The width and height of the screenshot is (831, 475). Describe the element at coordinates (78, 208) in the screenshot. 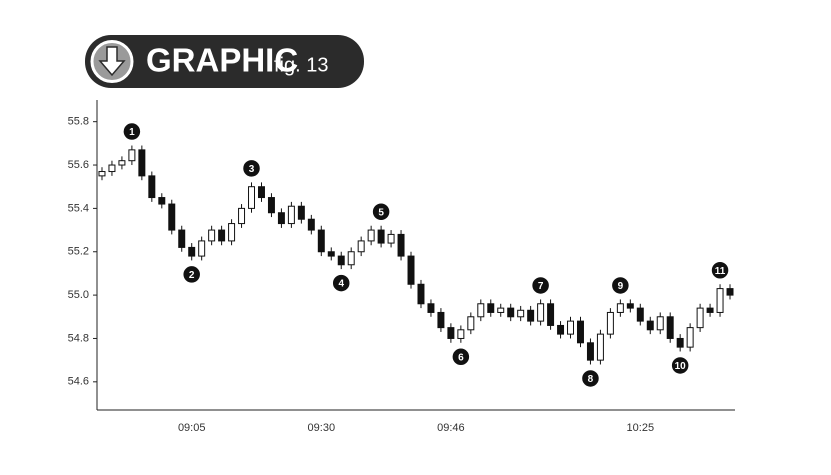

I see `y-tick-label: 55.4` at that location.